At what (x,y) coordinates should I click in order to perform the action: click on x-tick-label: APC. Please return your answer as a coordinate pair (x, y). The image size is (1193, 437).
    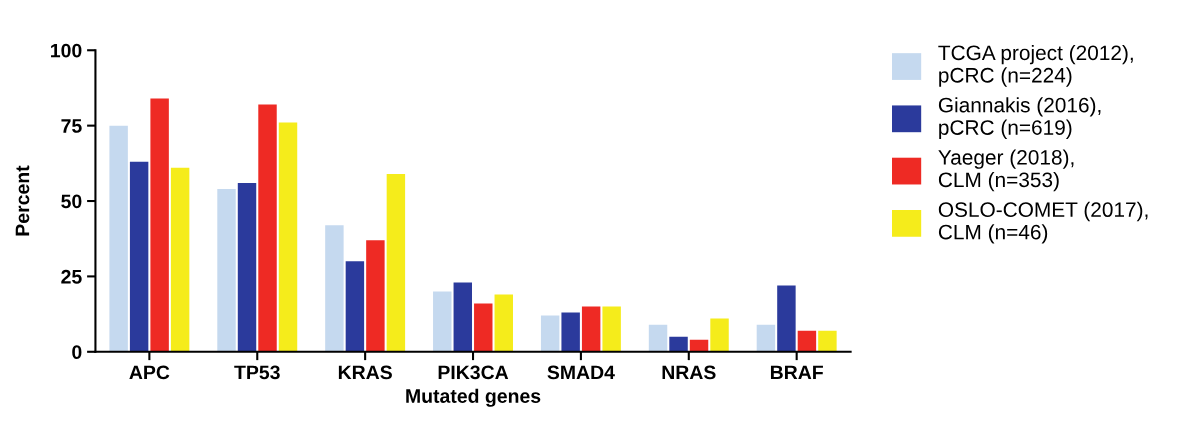
    Looking at the image, I should click on (149, 372).